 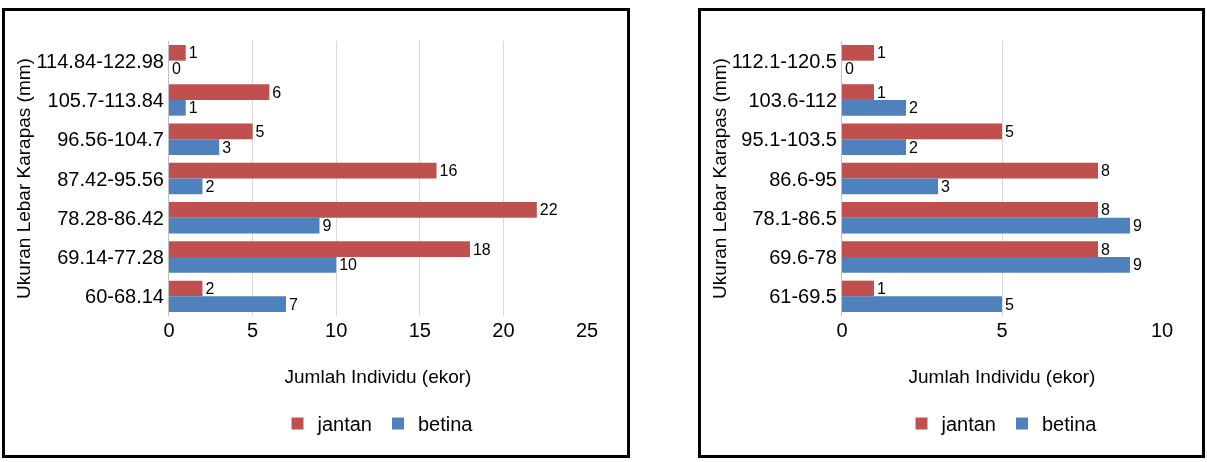 I want to click on data-label: 7, so click(x=294, y=304).